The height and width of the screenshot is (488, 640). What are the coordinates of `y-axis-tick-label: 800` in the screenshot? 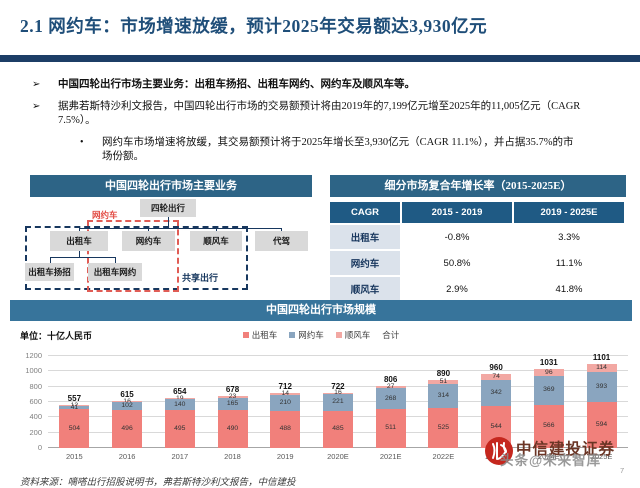 It's located at (35, 386).